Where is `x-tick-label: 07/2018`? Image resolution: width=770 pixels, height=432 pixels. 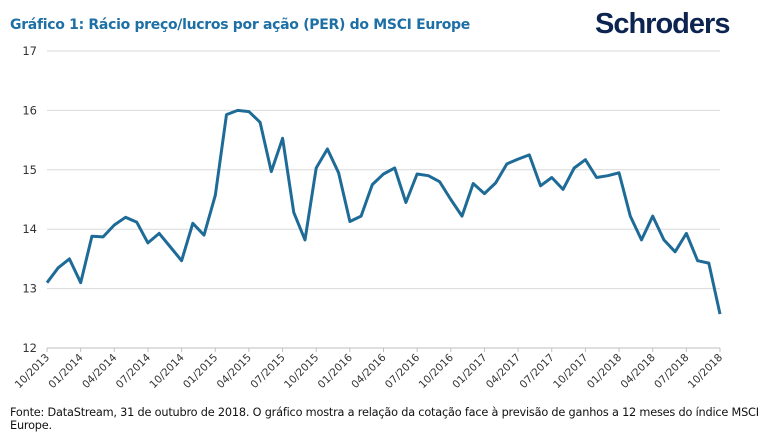
x-tick-label: 07/2018 is located at coordinates (671, 371).